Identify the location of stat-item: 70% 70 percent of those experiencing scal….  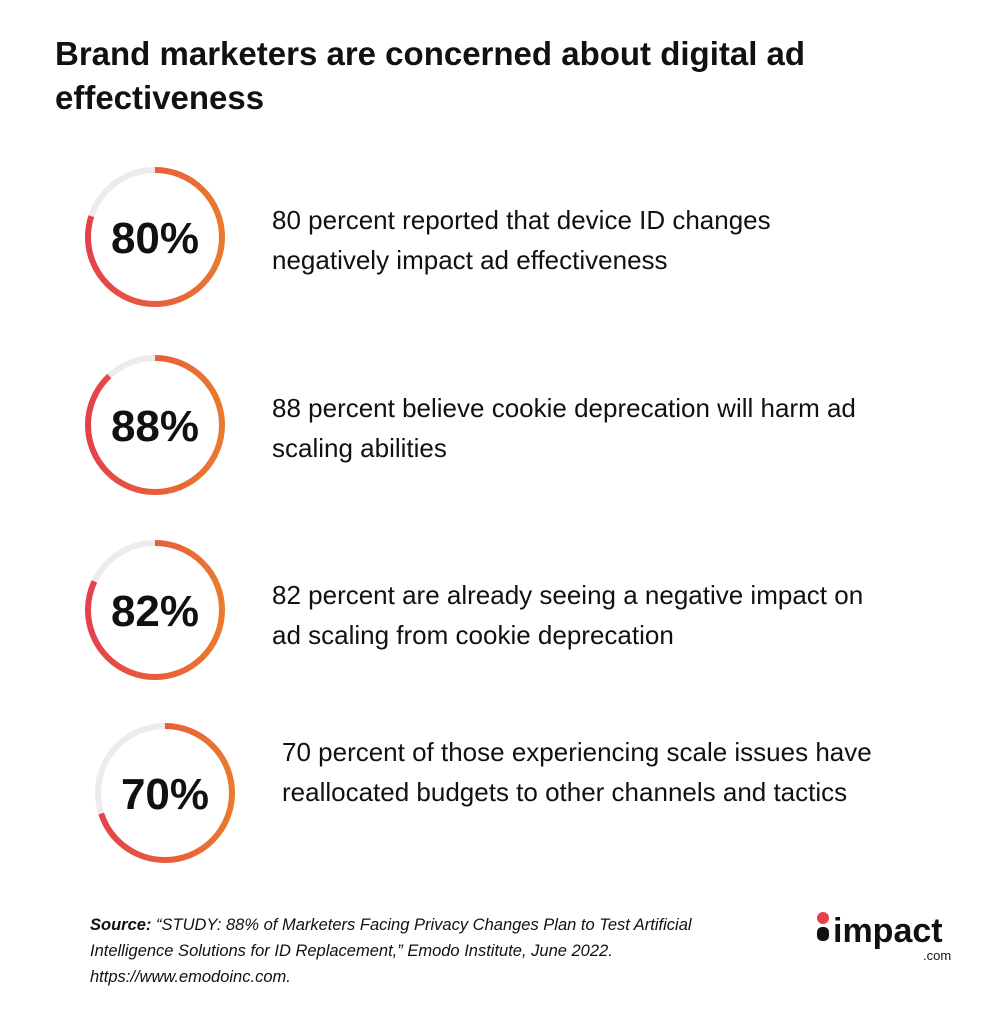
(492, 793).